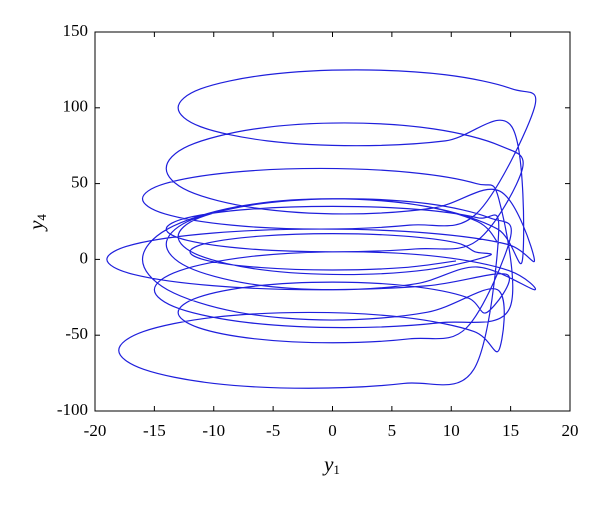 This screenshot has width=600, height=506. What do you see at coordinates (332, 430) in the screenshot?
I see `x-tick-label: 0` at bounding box center [332, 430].